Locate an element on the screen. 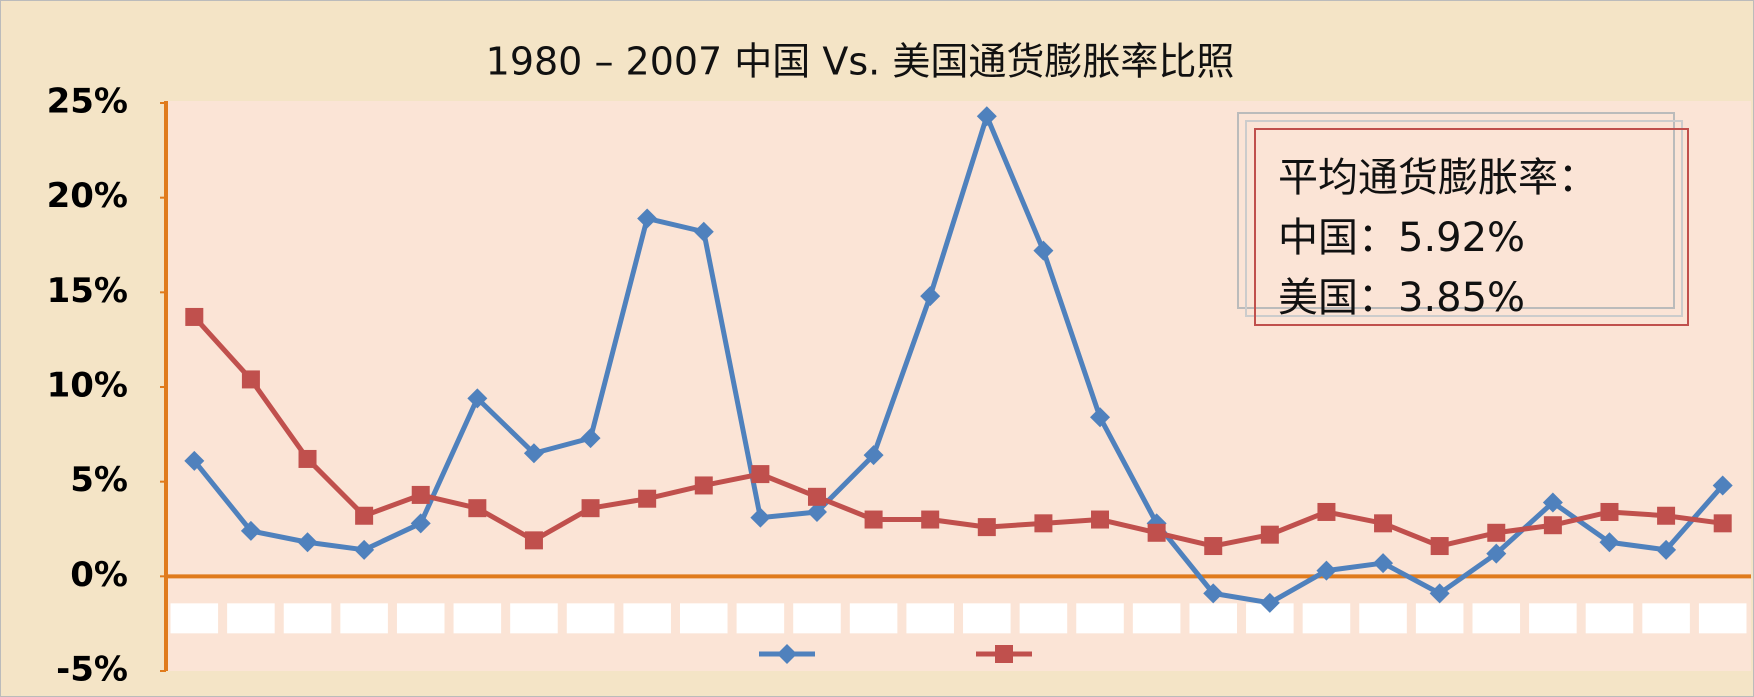 The image size is (1754, 697). y-tick-label: 0% is located at coordinates (99, 575).